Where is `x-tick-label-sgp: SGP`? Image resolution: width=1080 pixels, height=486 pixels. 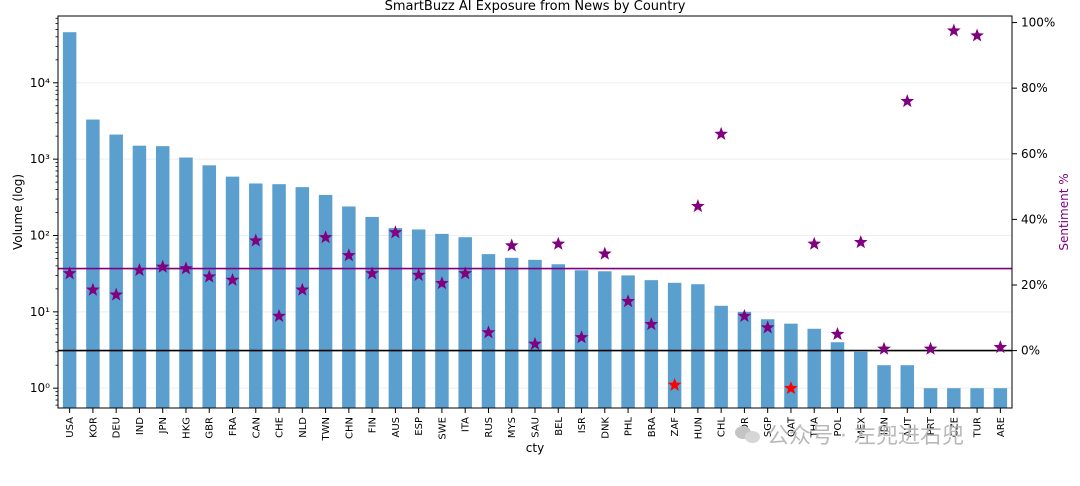
x-tick-label-sgp: SGP is located at coordinates (768, 427).